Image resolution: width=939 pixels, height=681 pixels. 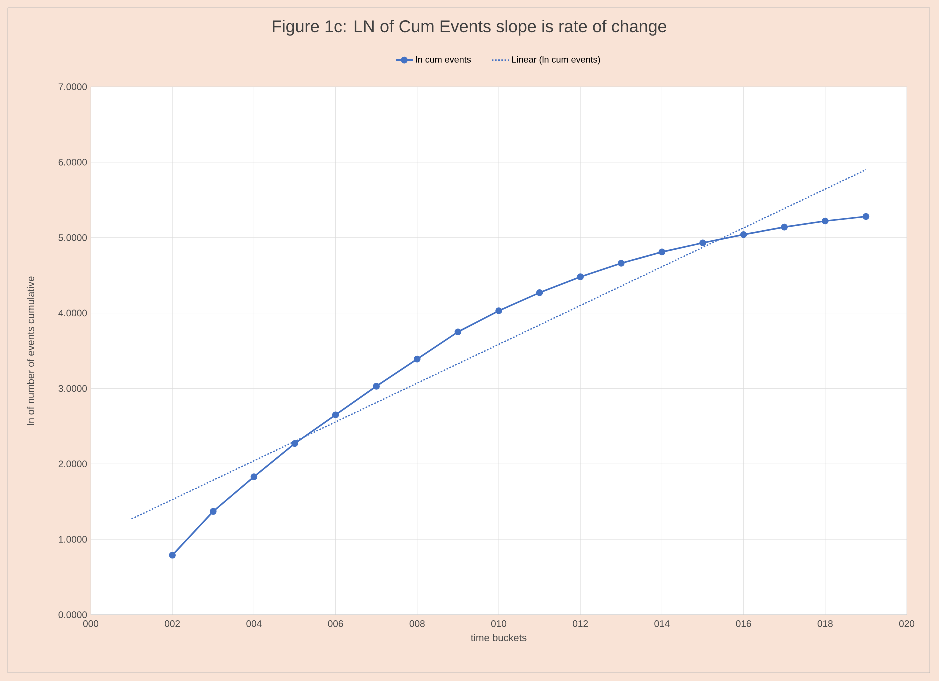 What do you see at coordinates (73, 464) in the screenshot?
I see `y-tick-label: 2.0000` at bounding box center [73, 464].